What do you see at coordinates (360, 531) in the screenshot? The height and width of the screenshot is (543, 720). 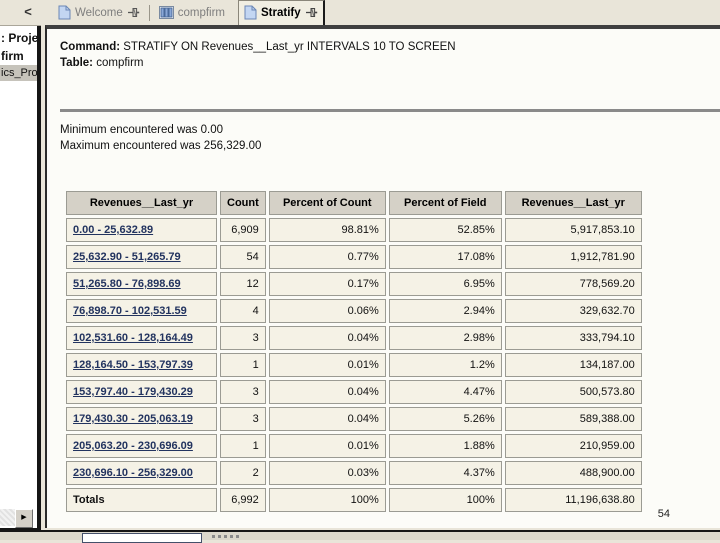 I see `bottom-border` at bounding box center [360, 531].